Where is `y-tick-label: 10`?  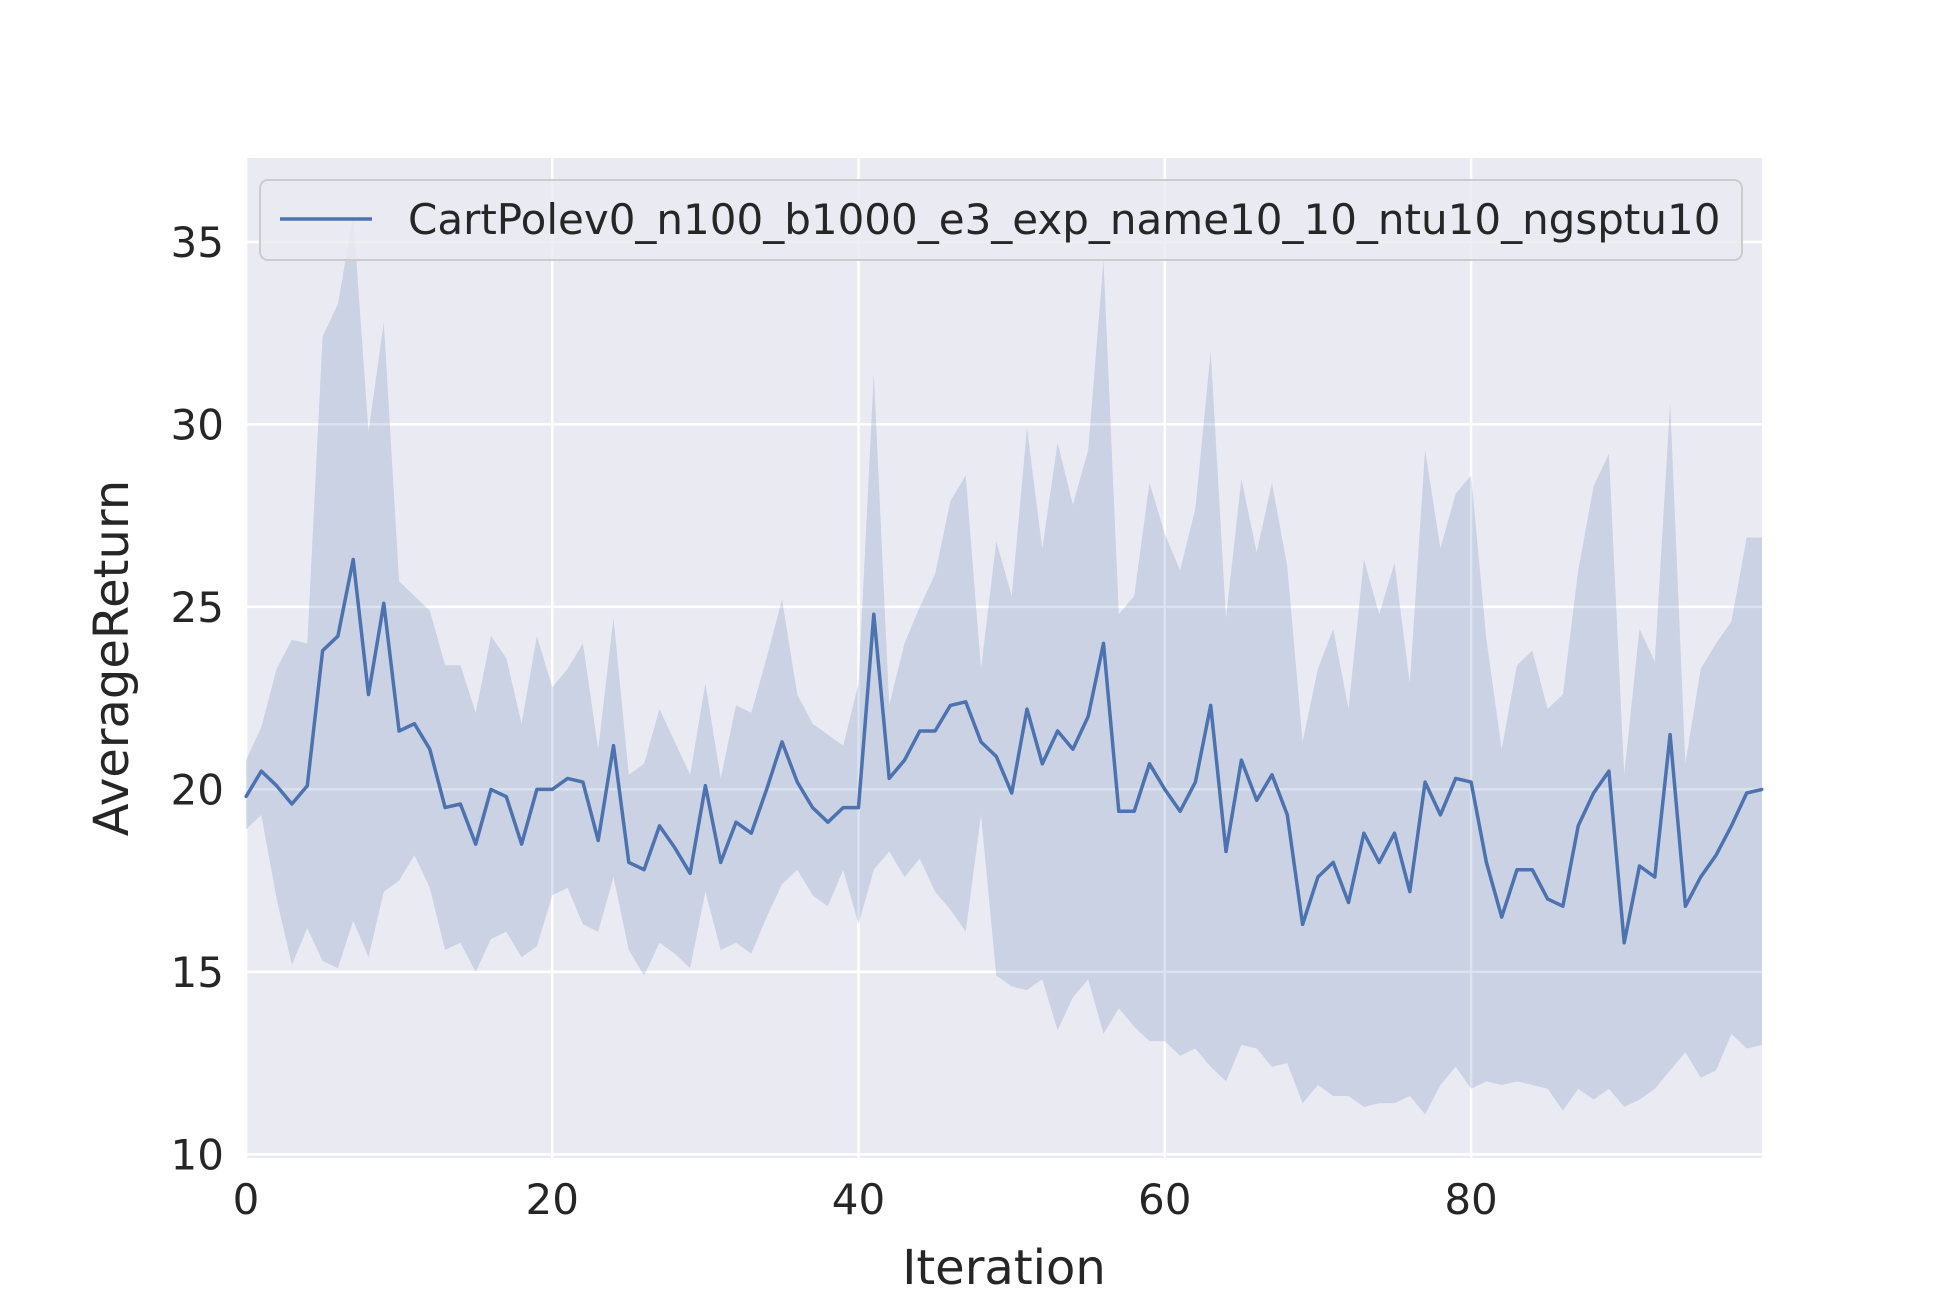 y-tick-label: 10 is located at coordinates (197, 1154).